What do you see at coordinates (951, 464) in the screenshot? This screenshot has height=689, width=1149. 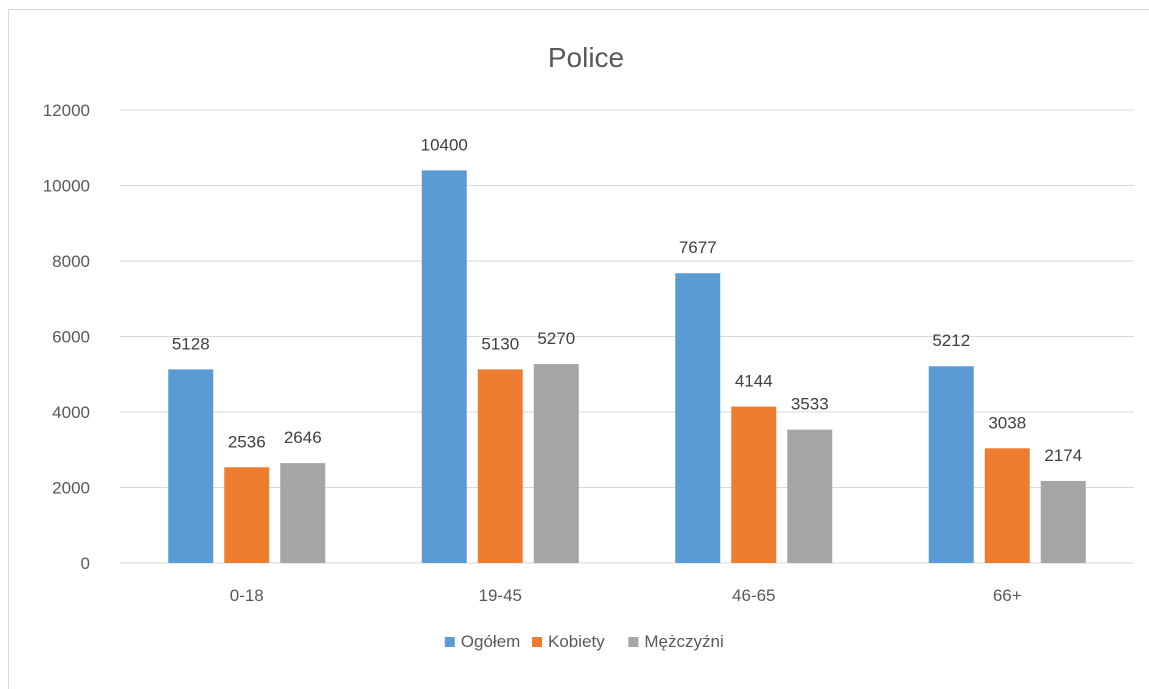 I see `bar-66+-0` at bounding box center [951, 464].